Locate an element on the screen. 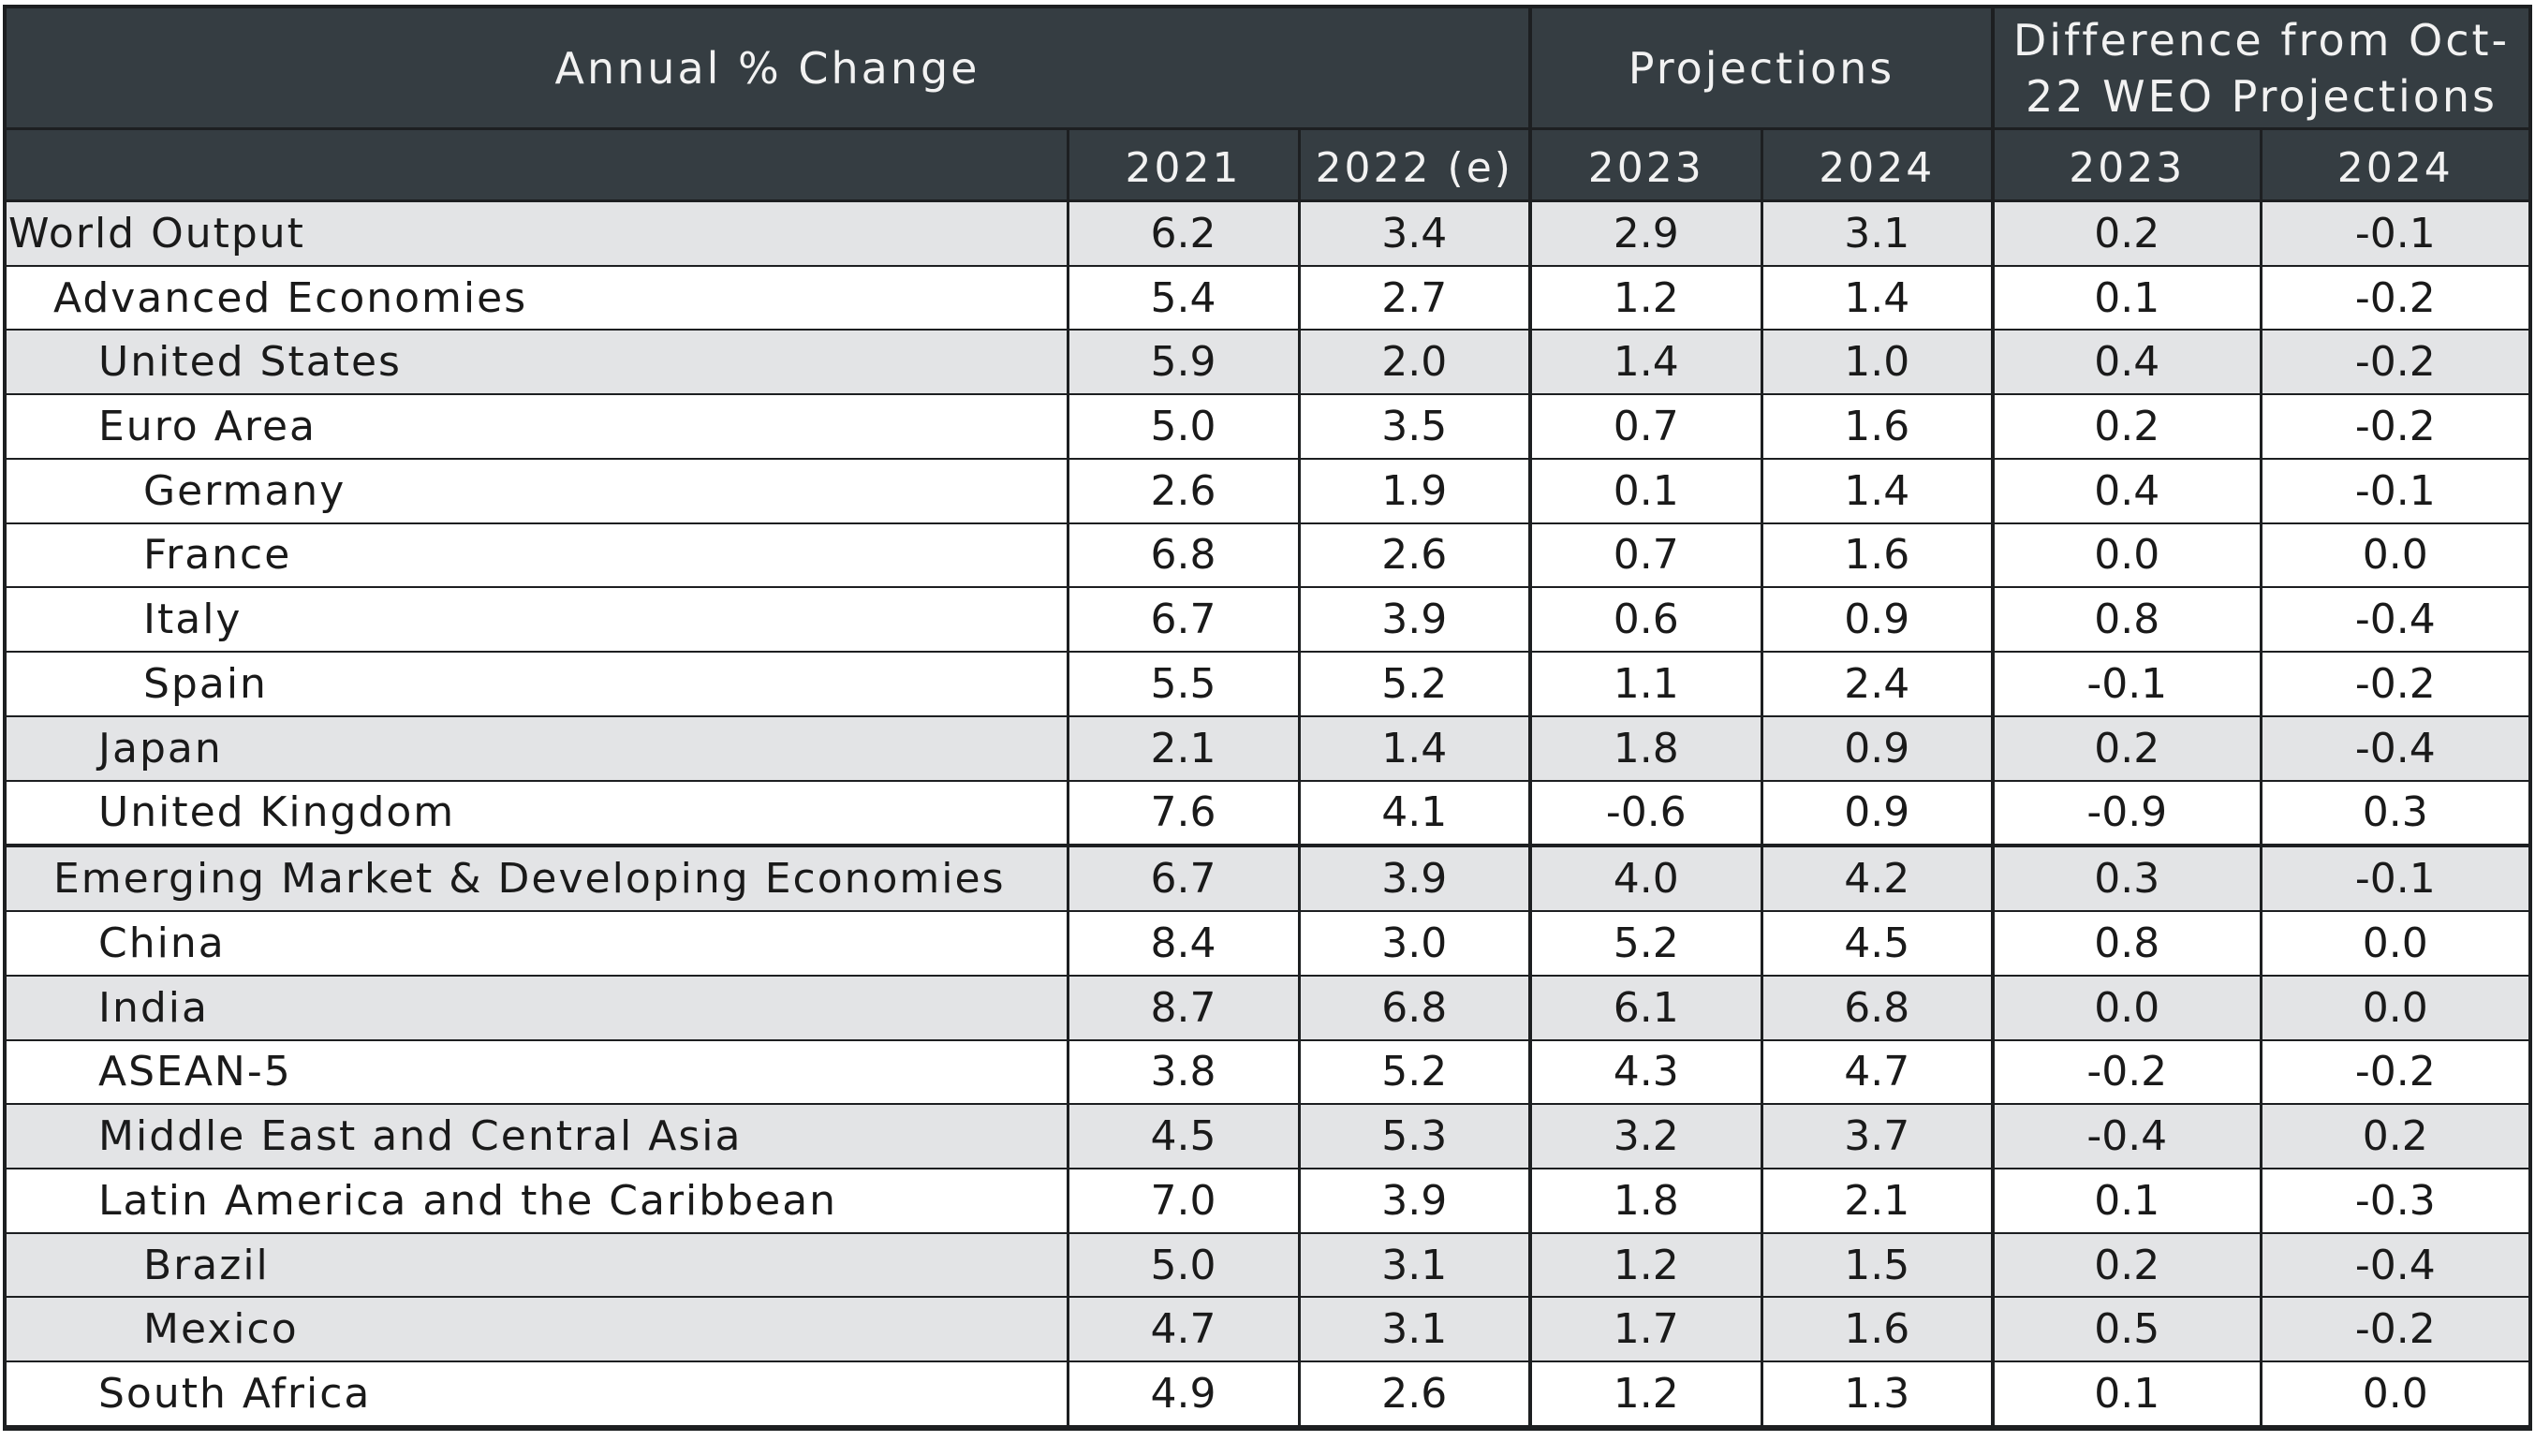 The height and width of the screenshot is (1456, 2535). cell-diff-2023: 0.0 is located at coordinates (2126, 555).